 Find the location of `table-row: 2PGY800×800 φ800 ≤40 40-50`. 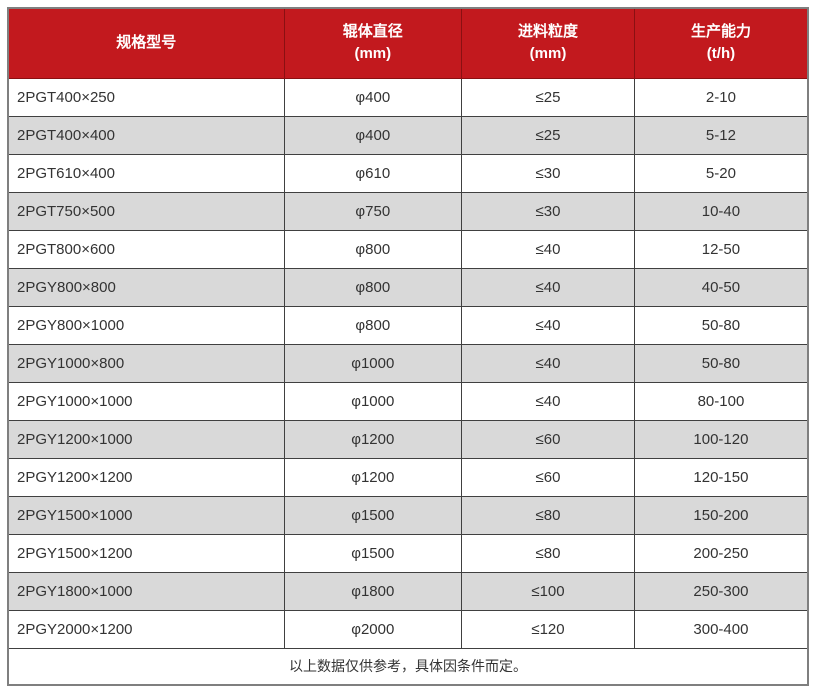

table-row: 2PGY800×800 φ800 ≤40 40-50 is located at coordinates (408, 287).